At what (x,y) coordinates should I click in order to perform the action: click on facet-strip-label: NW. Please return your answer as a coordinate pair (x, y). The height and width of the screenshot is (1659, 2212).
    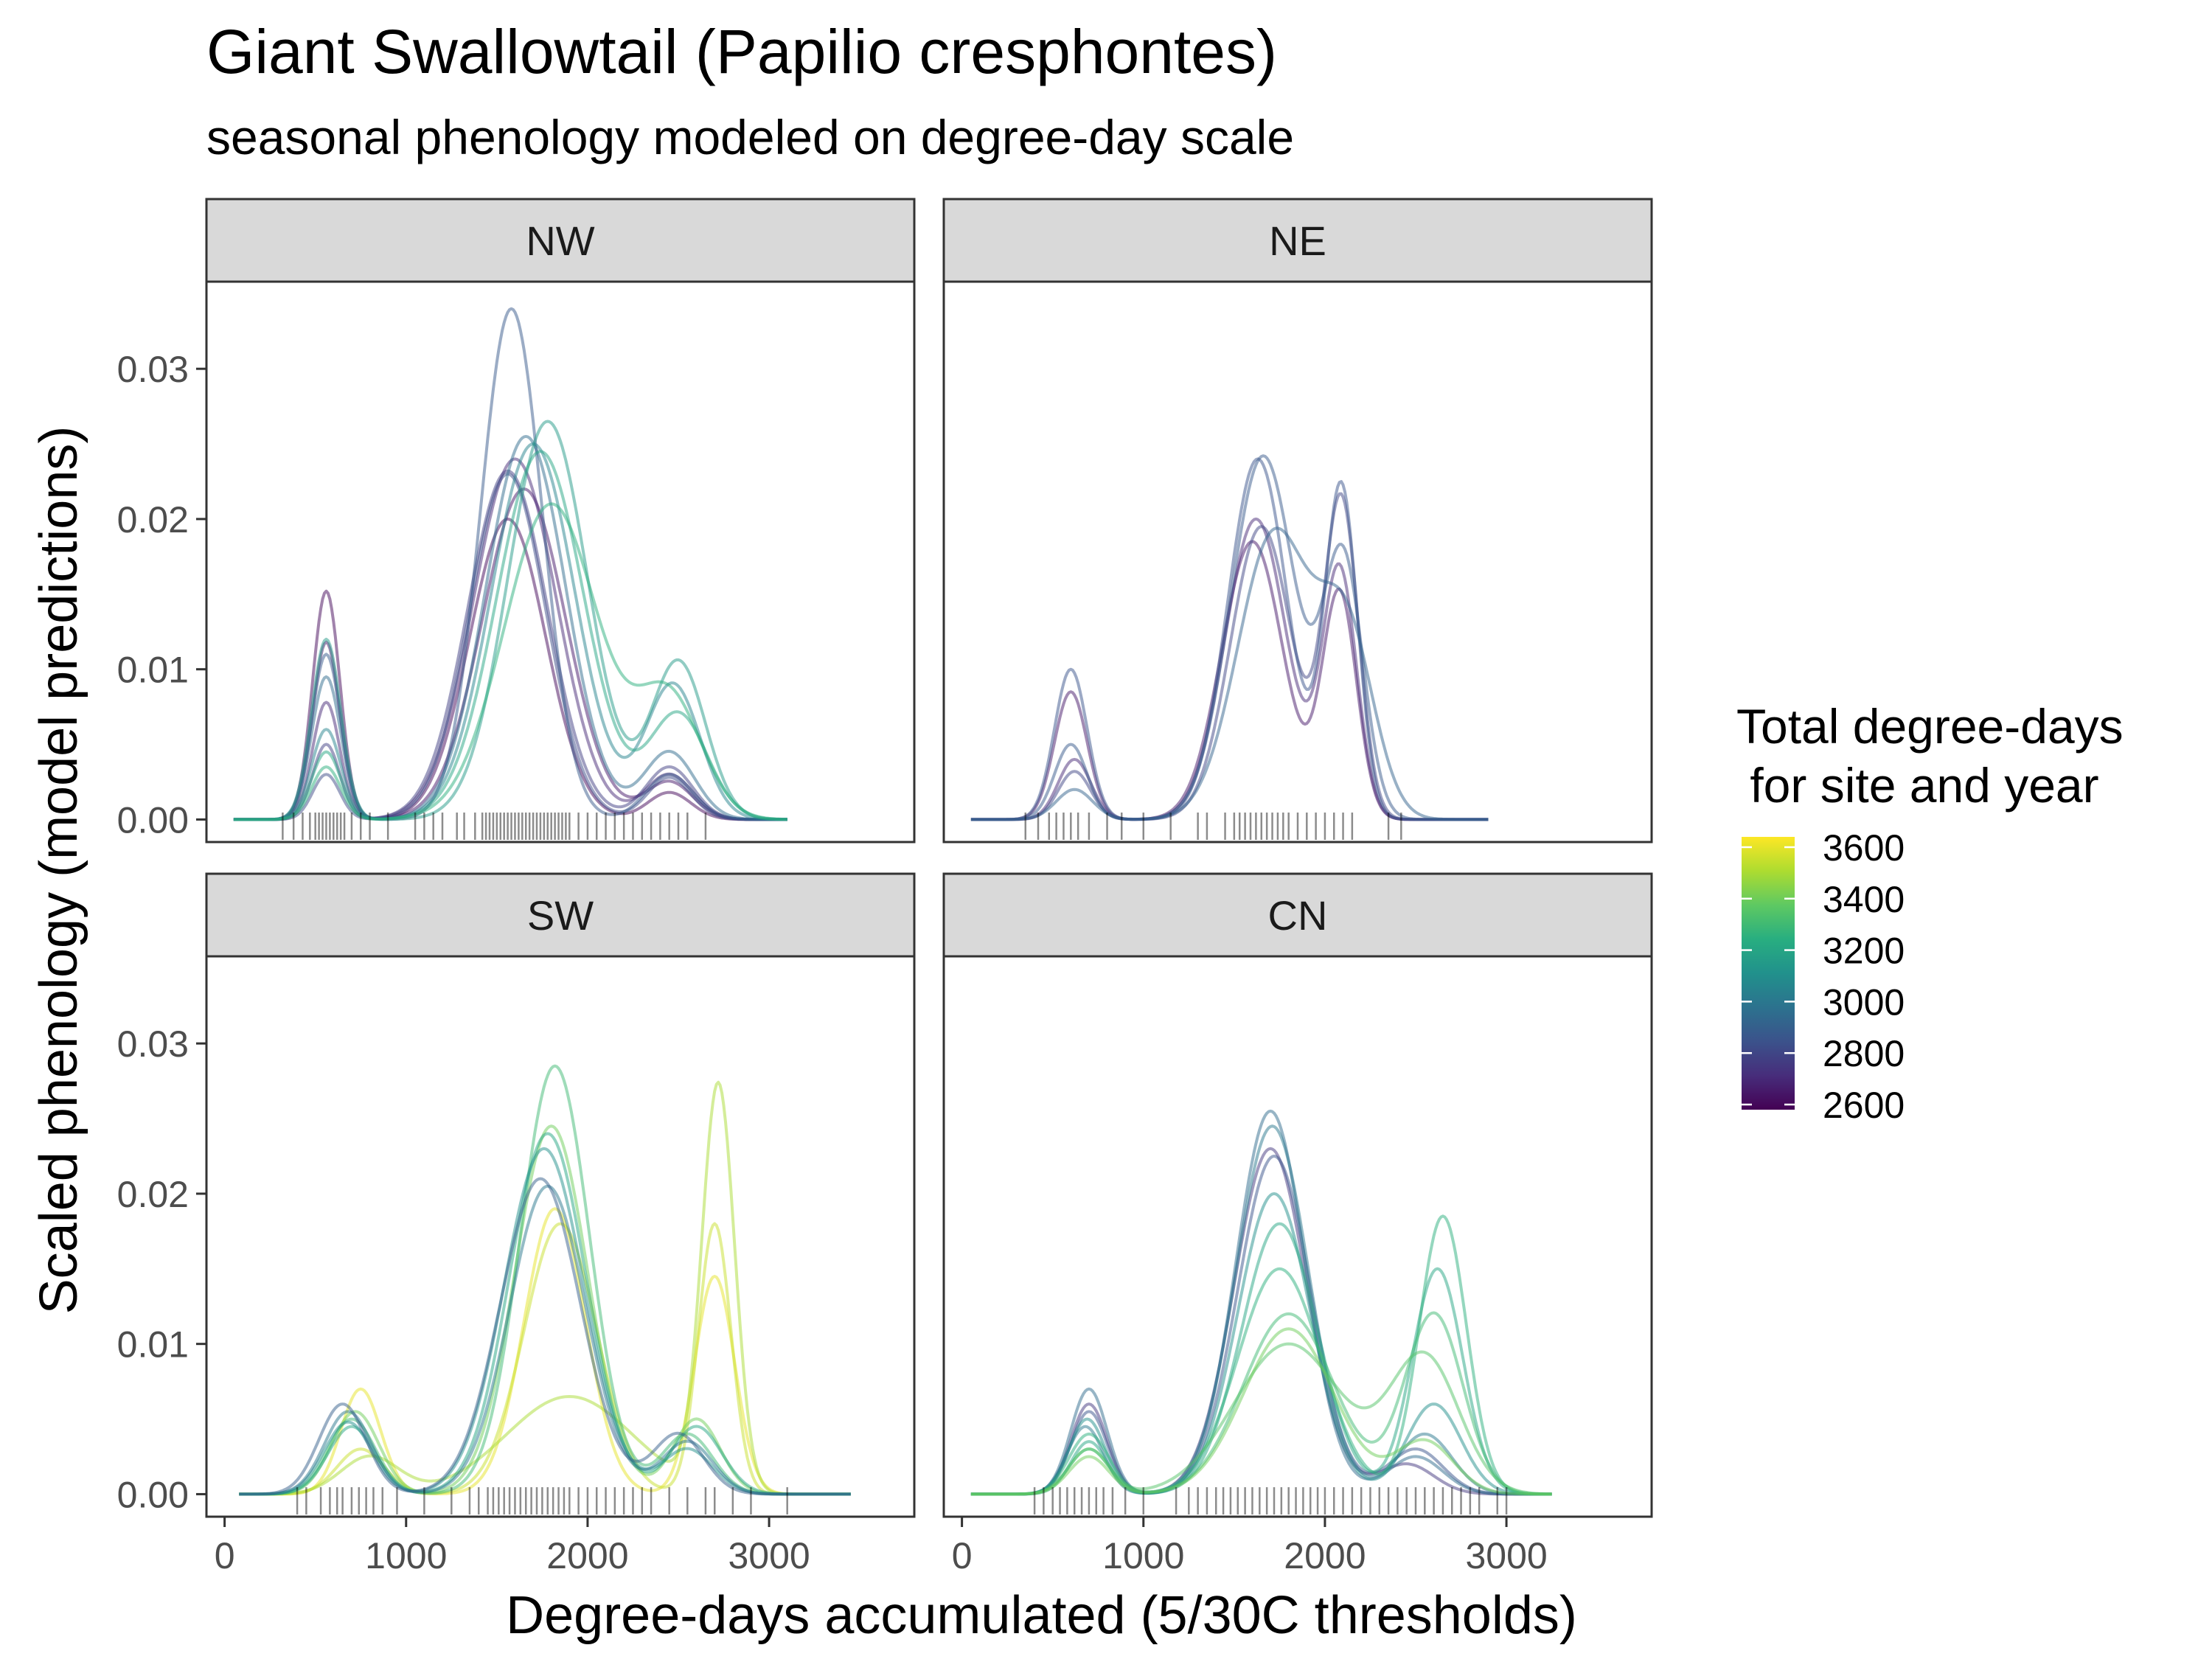
    Looking at the image, I should click on (560, 241).